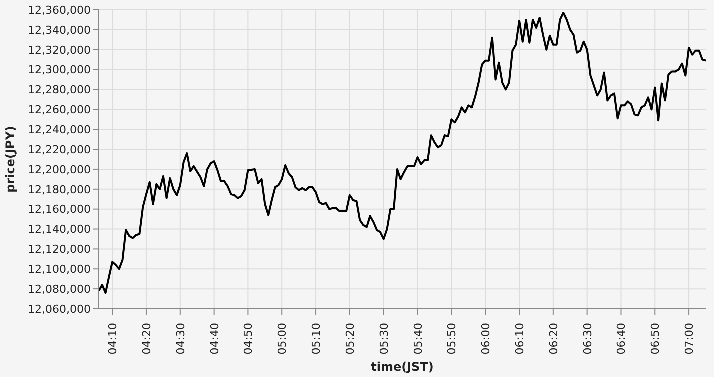 This screenshot has width=714, height=377. What do you see at coordinates (113, 339) in the screenshot?
I see `x-tick-label: 04:10` at bounding box center [113, 339].